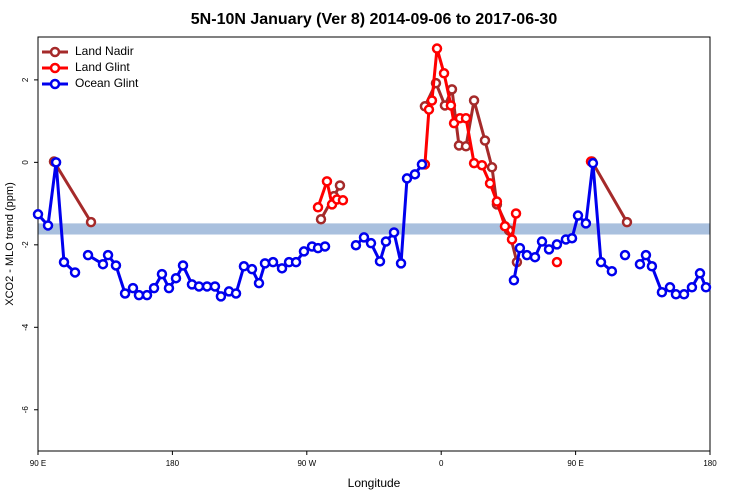  What do you see at coordinates (374, 229) in the screenshot?
I see `reference-band` at bounding box center [374, 229].